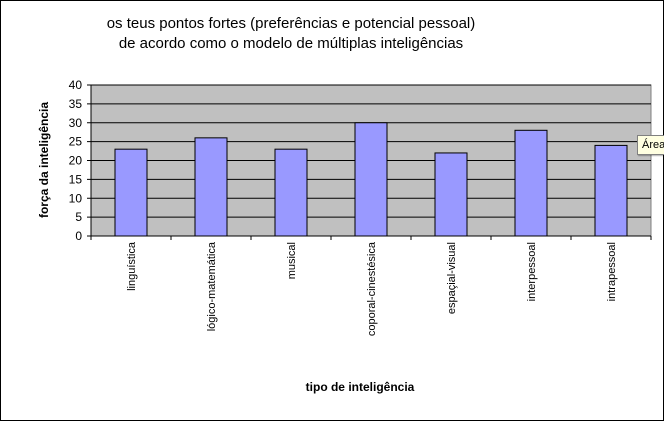 The width and height of the screenshot is (664, 421). Describe the element at coordinates (78, 236) in the screenshot. I see `y-tick-label: 0` at that location.